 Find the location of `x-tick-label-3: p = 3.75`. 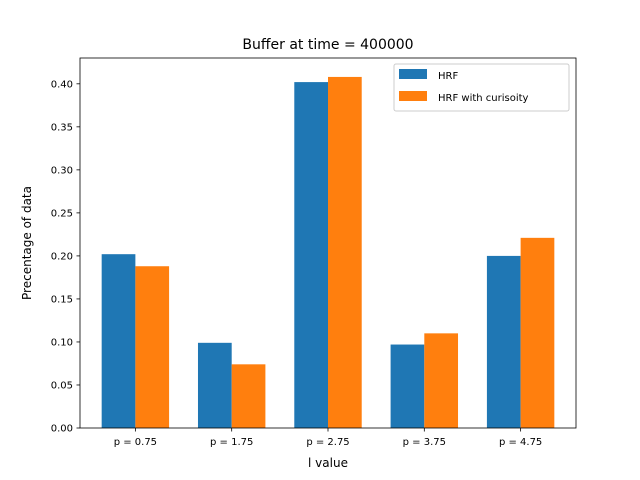

x-tick-label-3: p = 3.75 is located at coordinates (424, 442).